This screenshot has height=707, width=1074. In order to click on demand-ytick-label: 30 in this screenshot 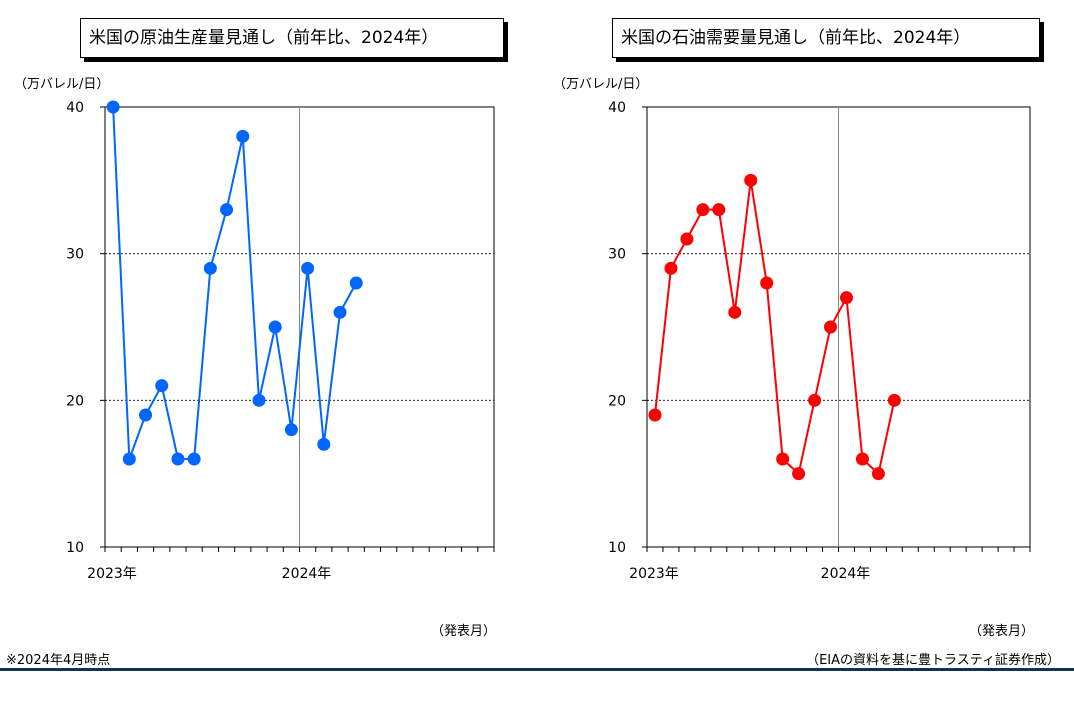, I will do `click(617, 255)`.